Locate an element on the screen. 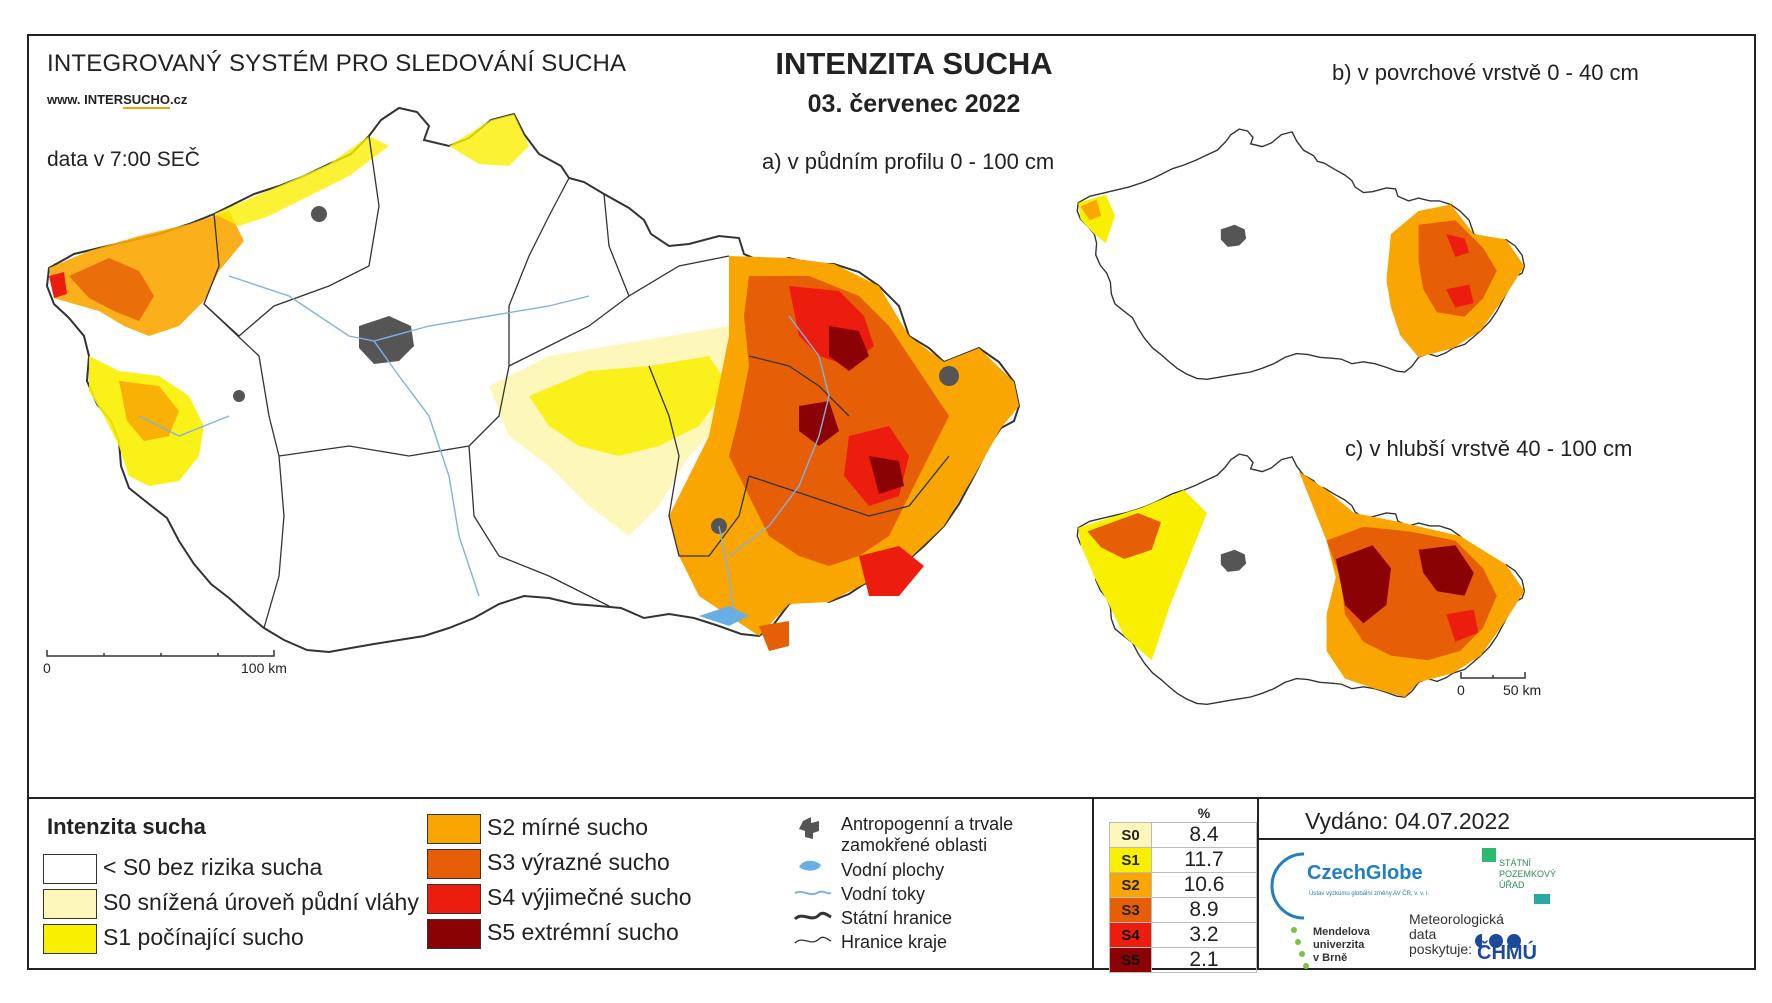  table-row: S5 2.1 is located at coordinates (1183, 960).